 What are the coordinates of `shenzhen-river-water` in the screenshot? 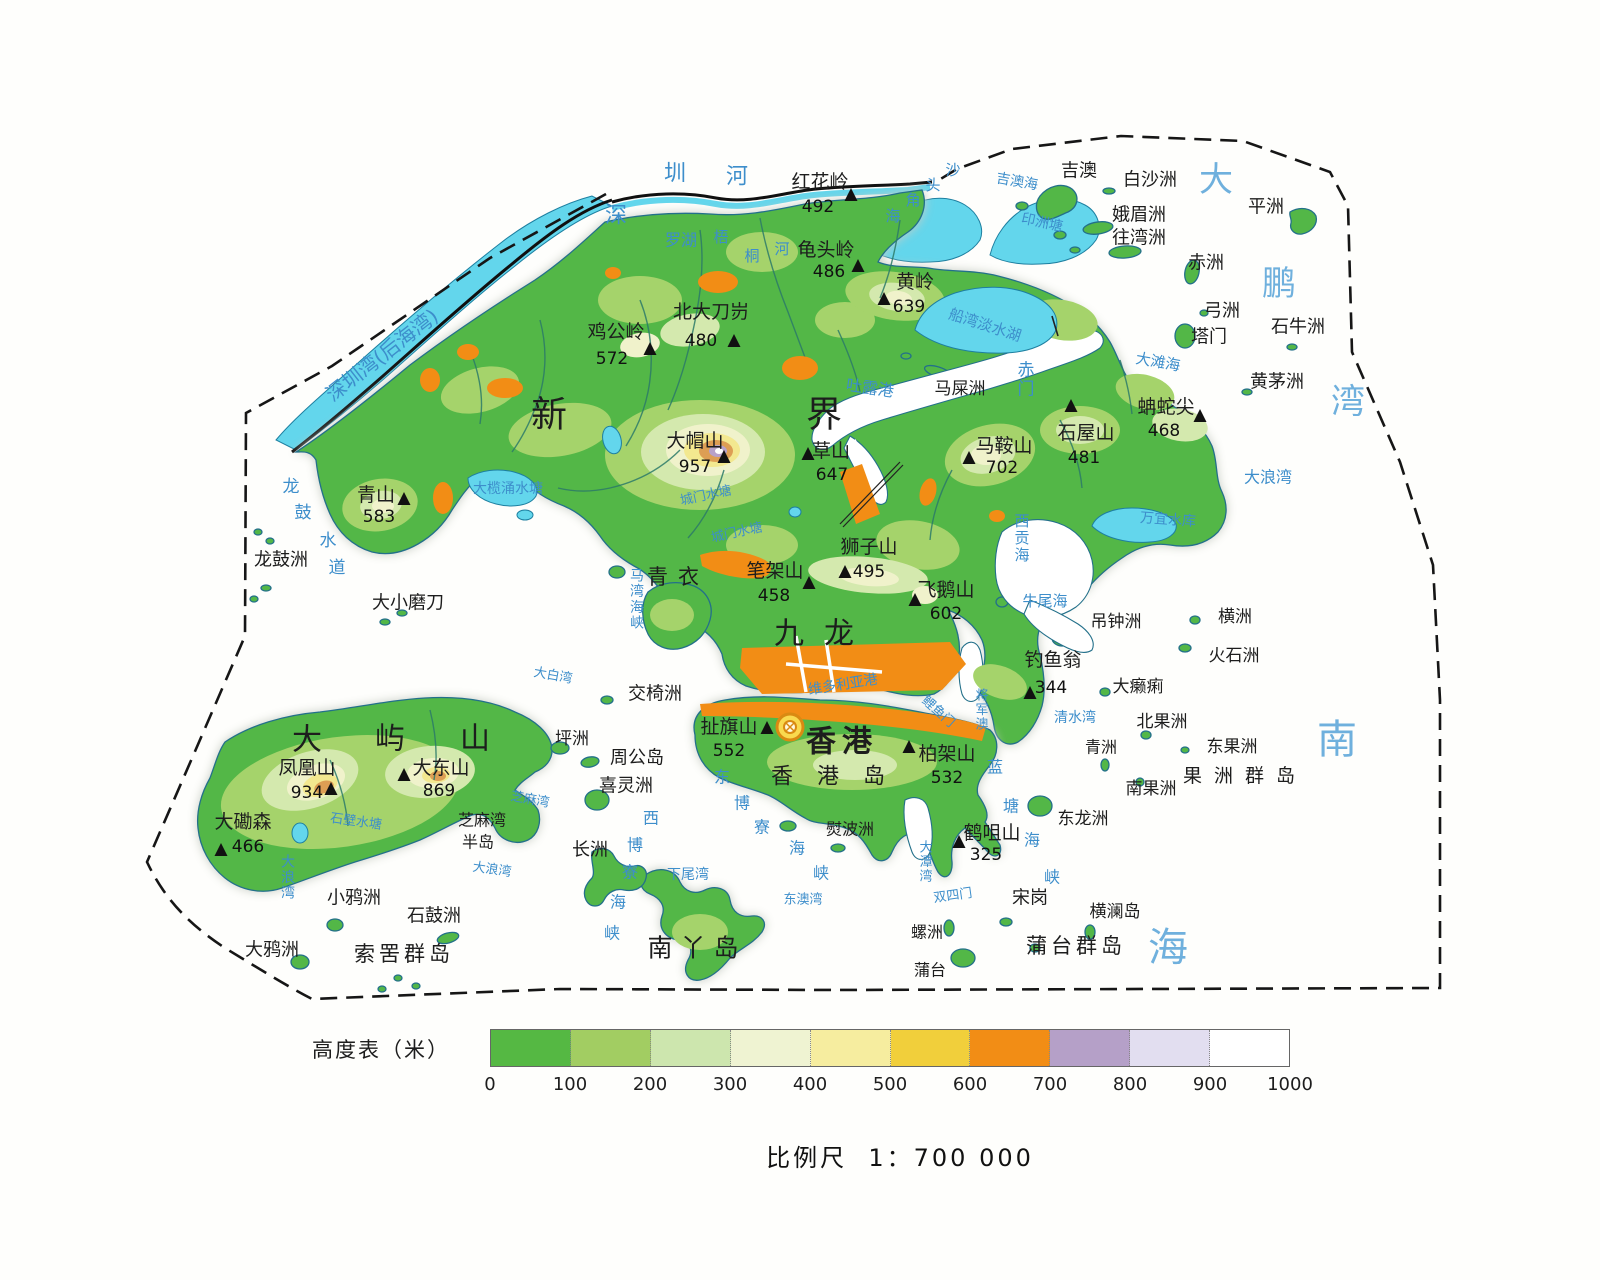 It's located at (771, 197).